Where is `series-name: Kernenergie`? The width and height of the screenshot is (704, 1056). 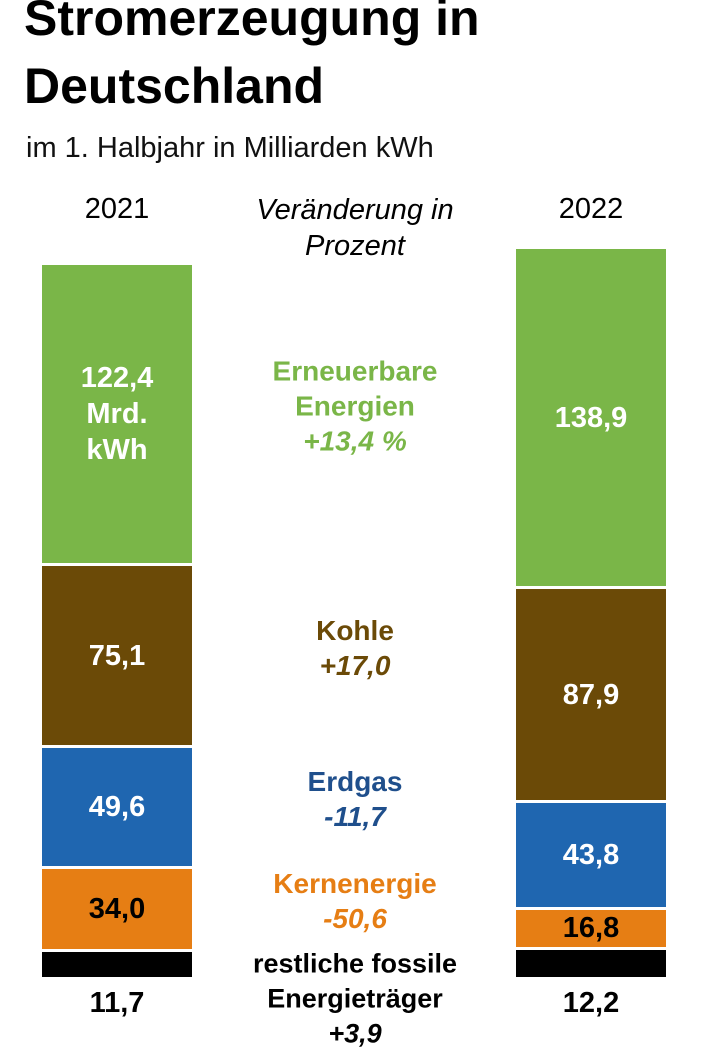
series-name: Kernenergie is located at coordinates (355, 883).